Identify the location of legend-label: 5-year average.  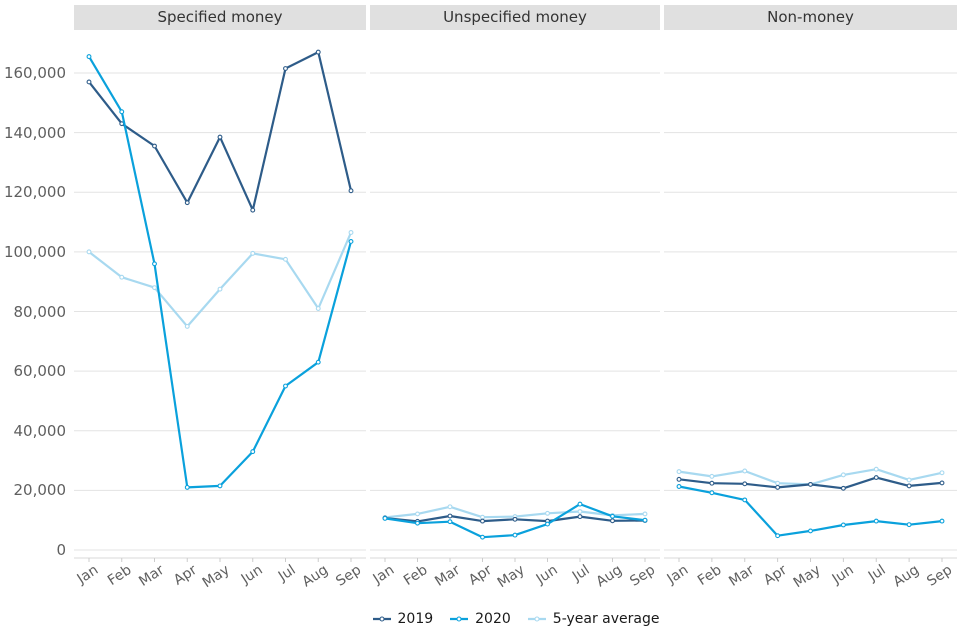
(606, 619).